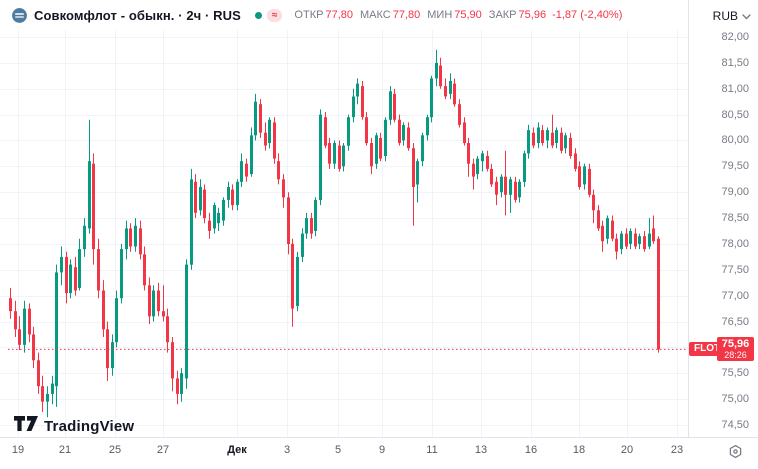 The height and width of the screenshot is (469, 758). What do you see at coordinates (163, 450) in the screenshot?
I see `time-tick-label: 27` at bounding box center [163, 450].